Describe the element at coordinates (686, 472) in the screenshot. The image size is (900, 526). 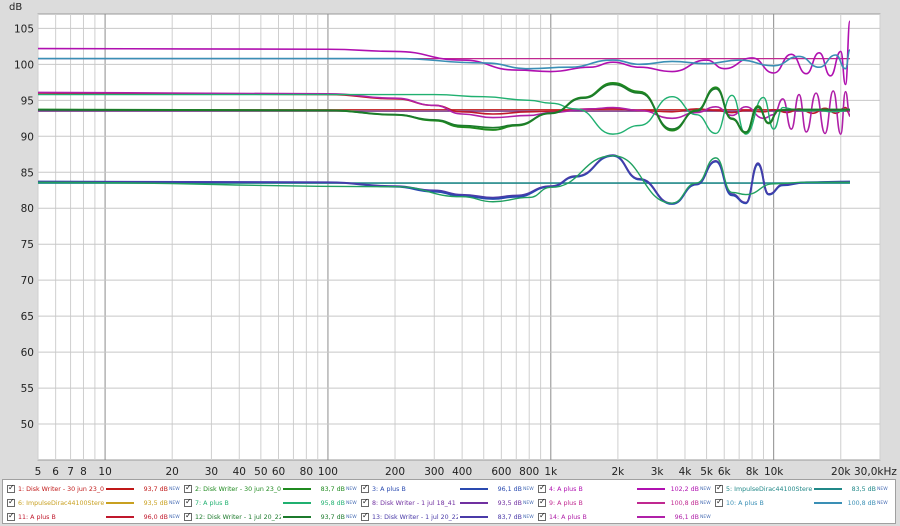
I see `x-tick-label: 4k` at that location.